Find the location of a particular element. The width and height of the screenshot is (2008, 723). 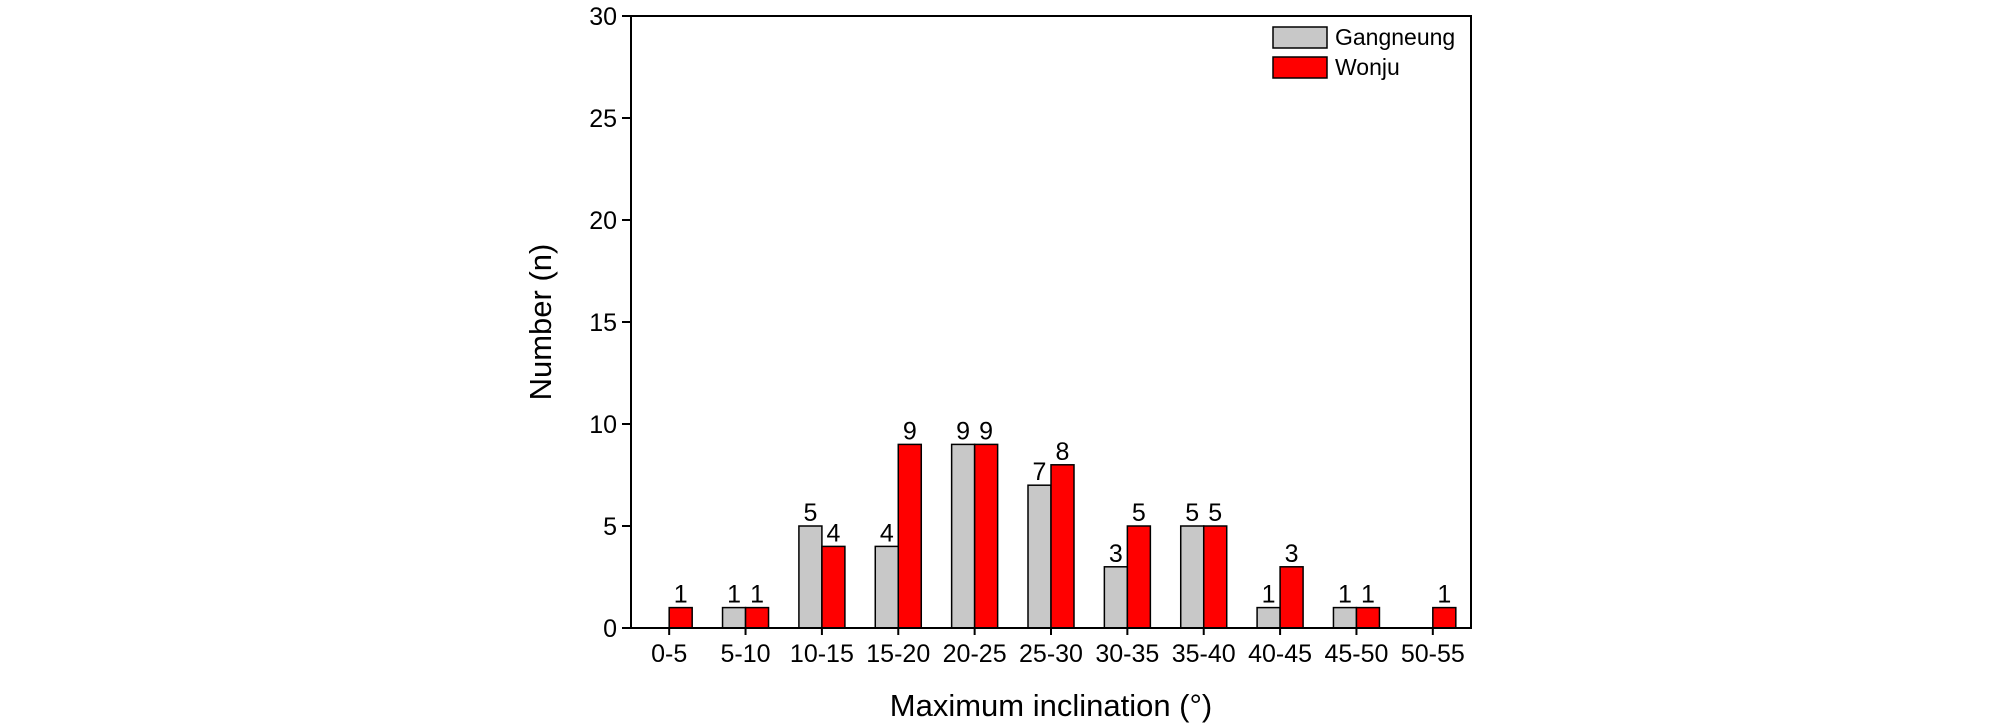

y-tick-label-0: 0 is located at coordinates (610, 629).